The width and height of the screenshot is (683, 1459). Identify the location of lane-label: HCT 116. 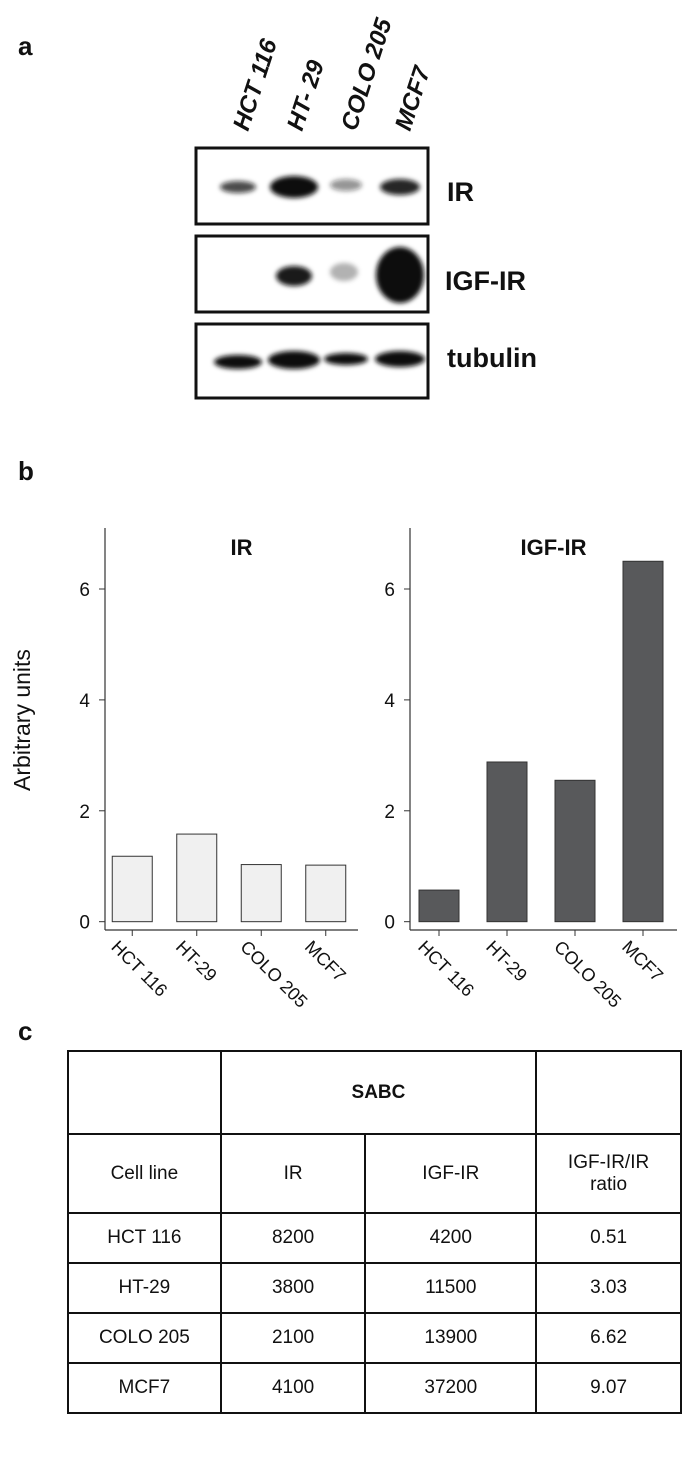
(255, 84).